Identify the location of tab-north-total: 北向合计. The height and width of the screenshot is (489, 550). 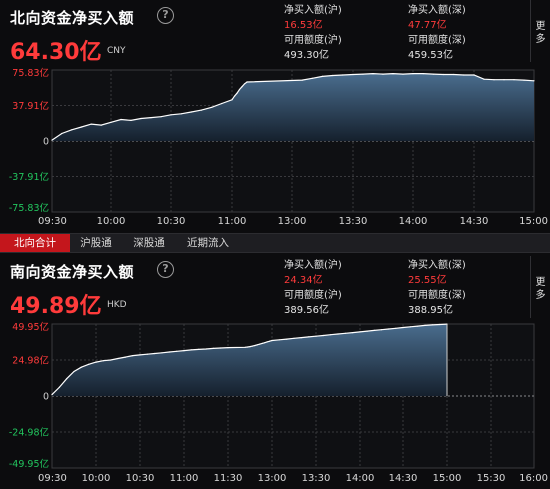
(35, 243).